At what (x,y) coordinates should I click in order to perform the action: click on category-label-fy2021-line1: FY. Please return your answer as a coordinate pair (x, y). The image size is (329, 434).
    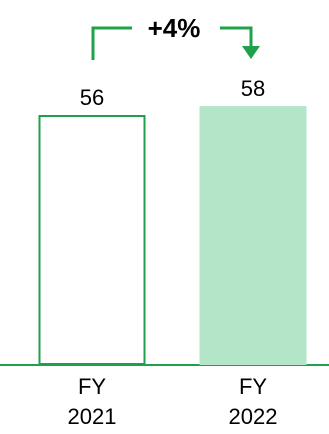
    Looking at the image, I should click on (92, 386).